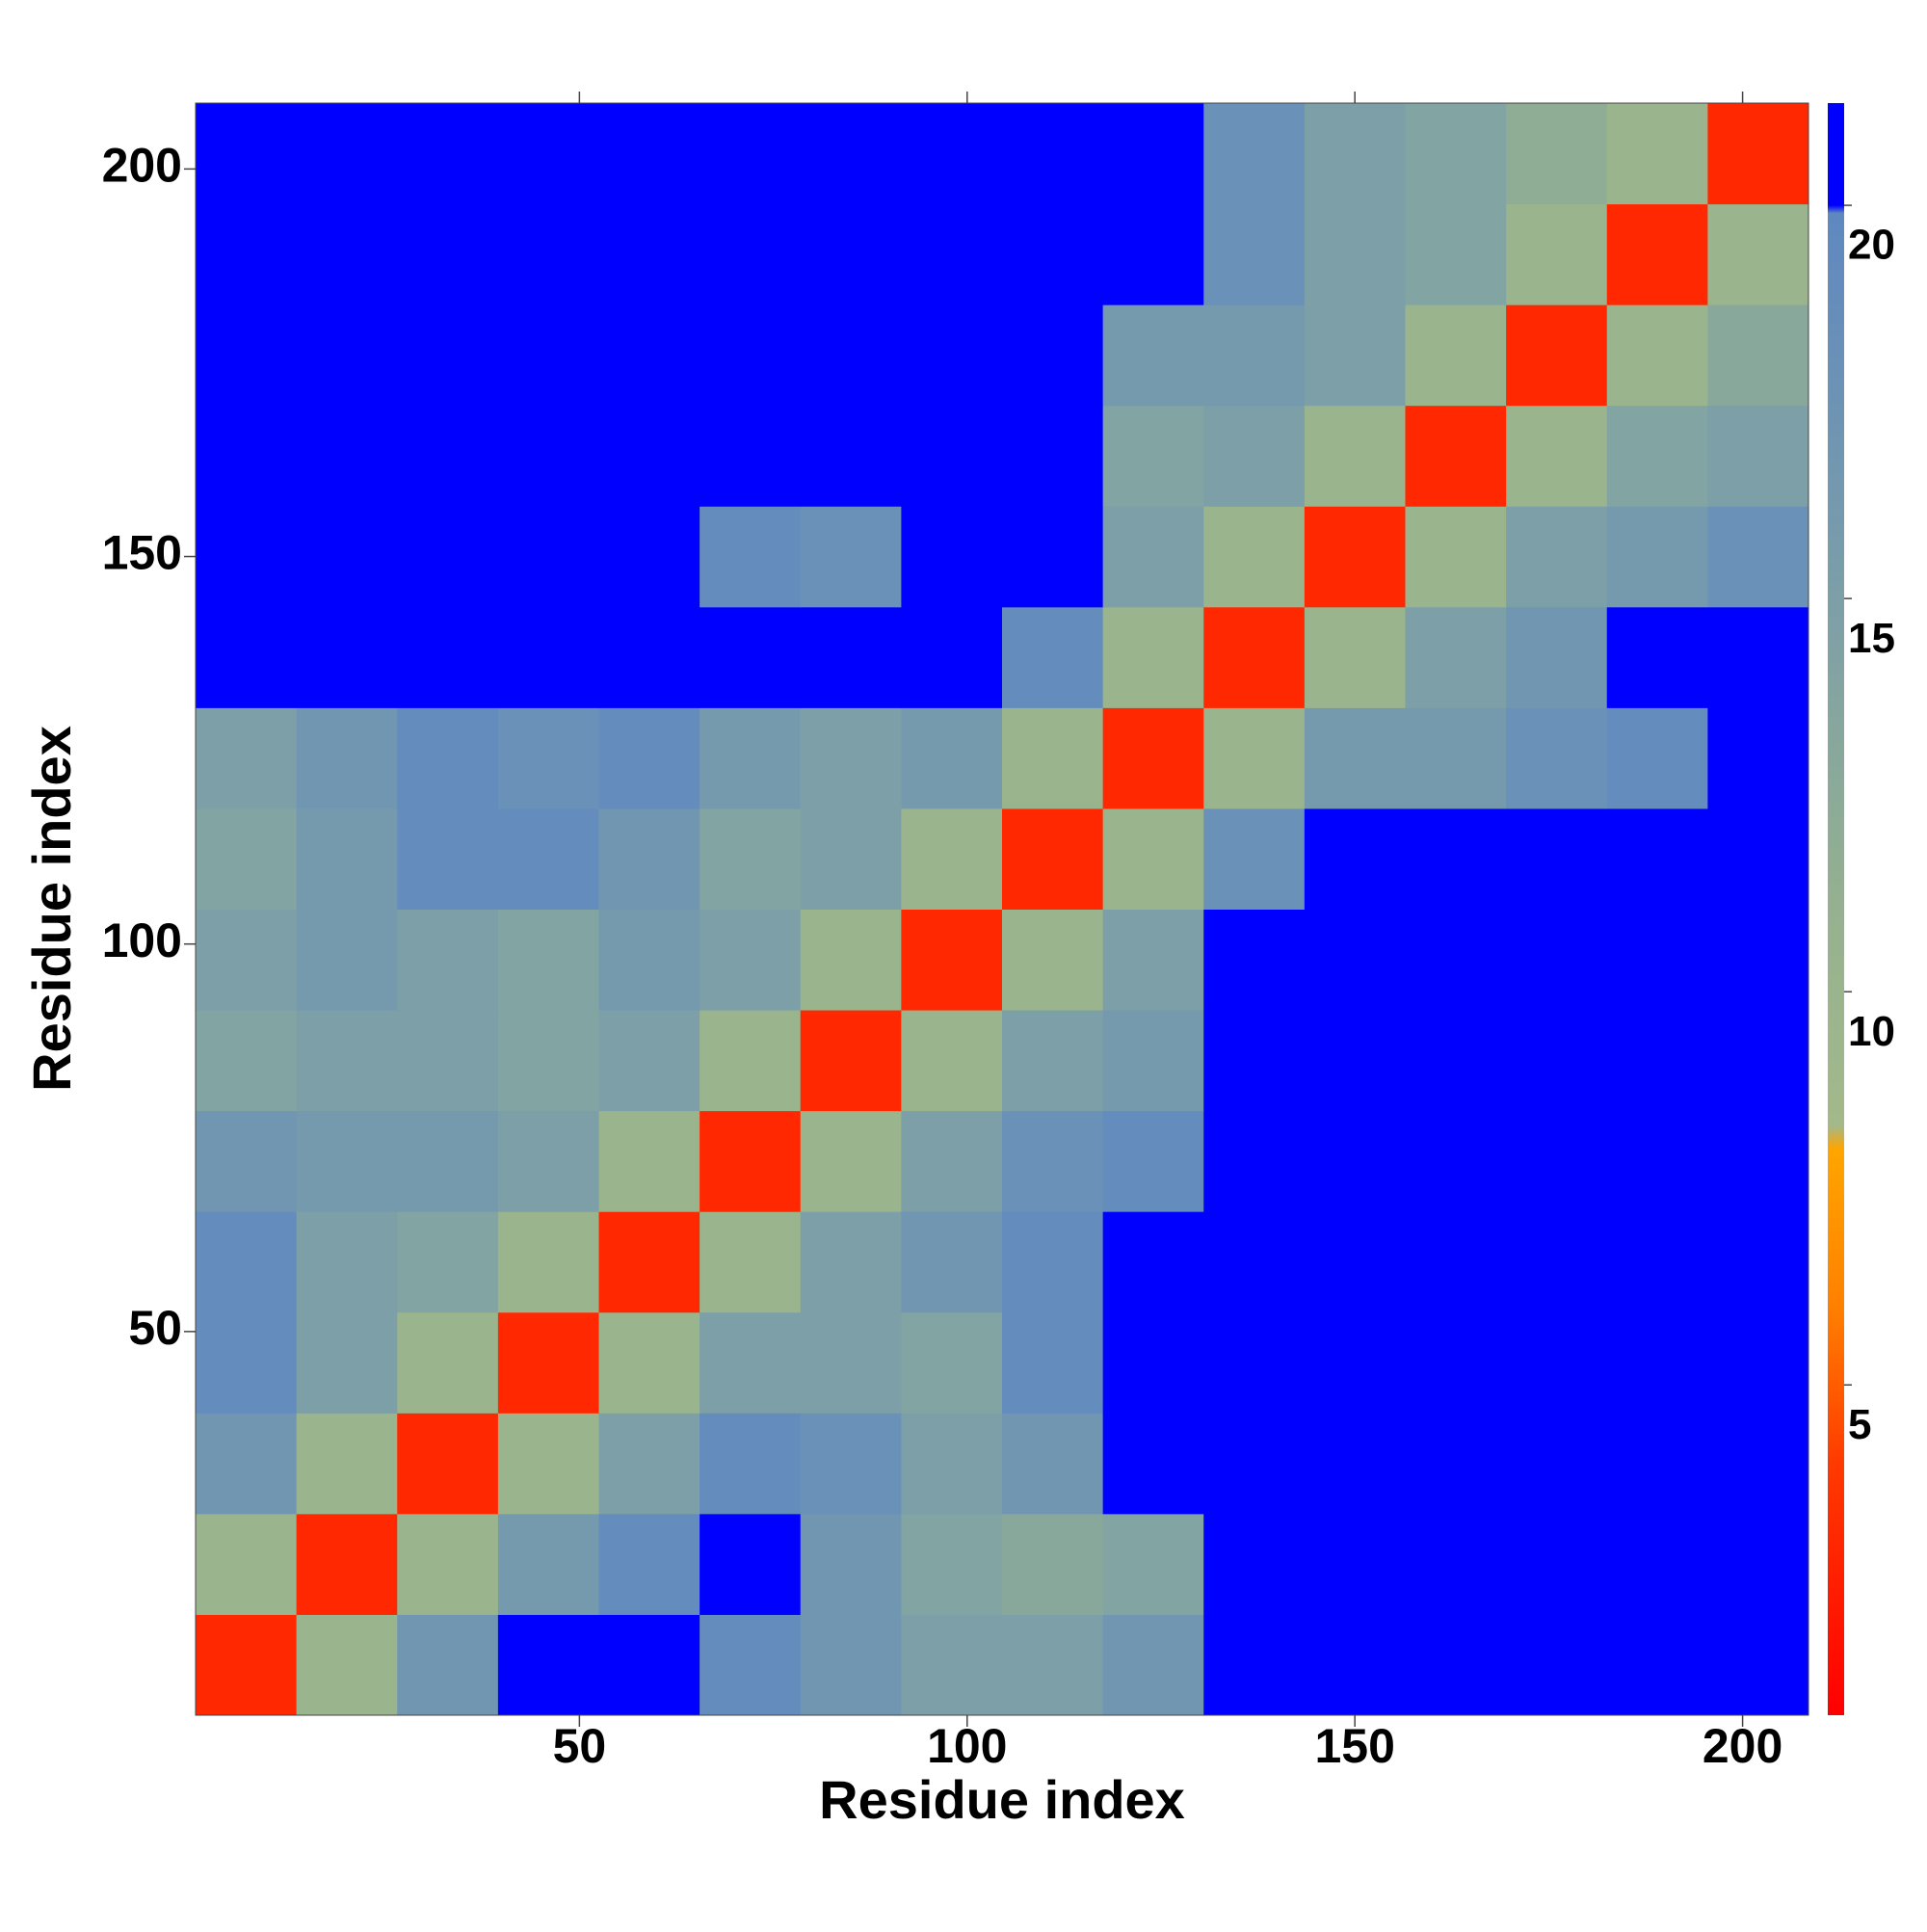 This screenshot has height=1932, width=1927. Describe the element at coordinates (155, 1328) in the screenshot. I see `y-tick-label: 50` at that location.